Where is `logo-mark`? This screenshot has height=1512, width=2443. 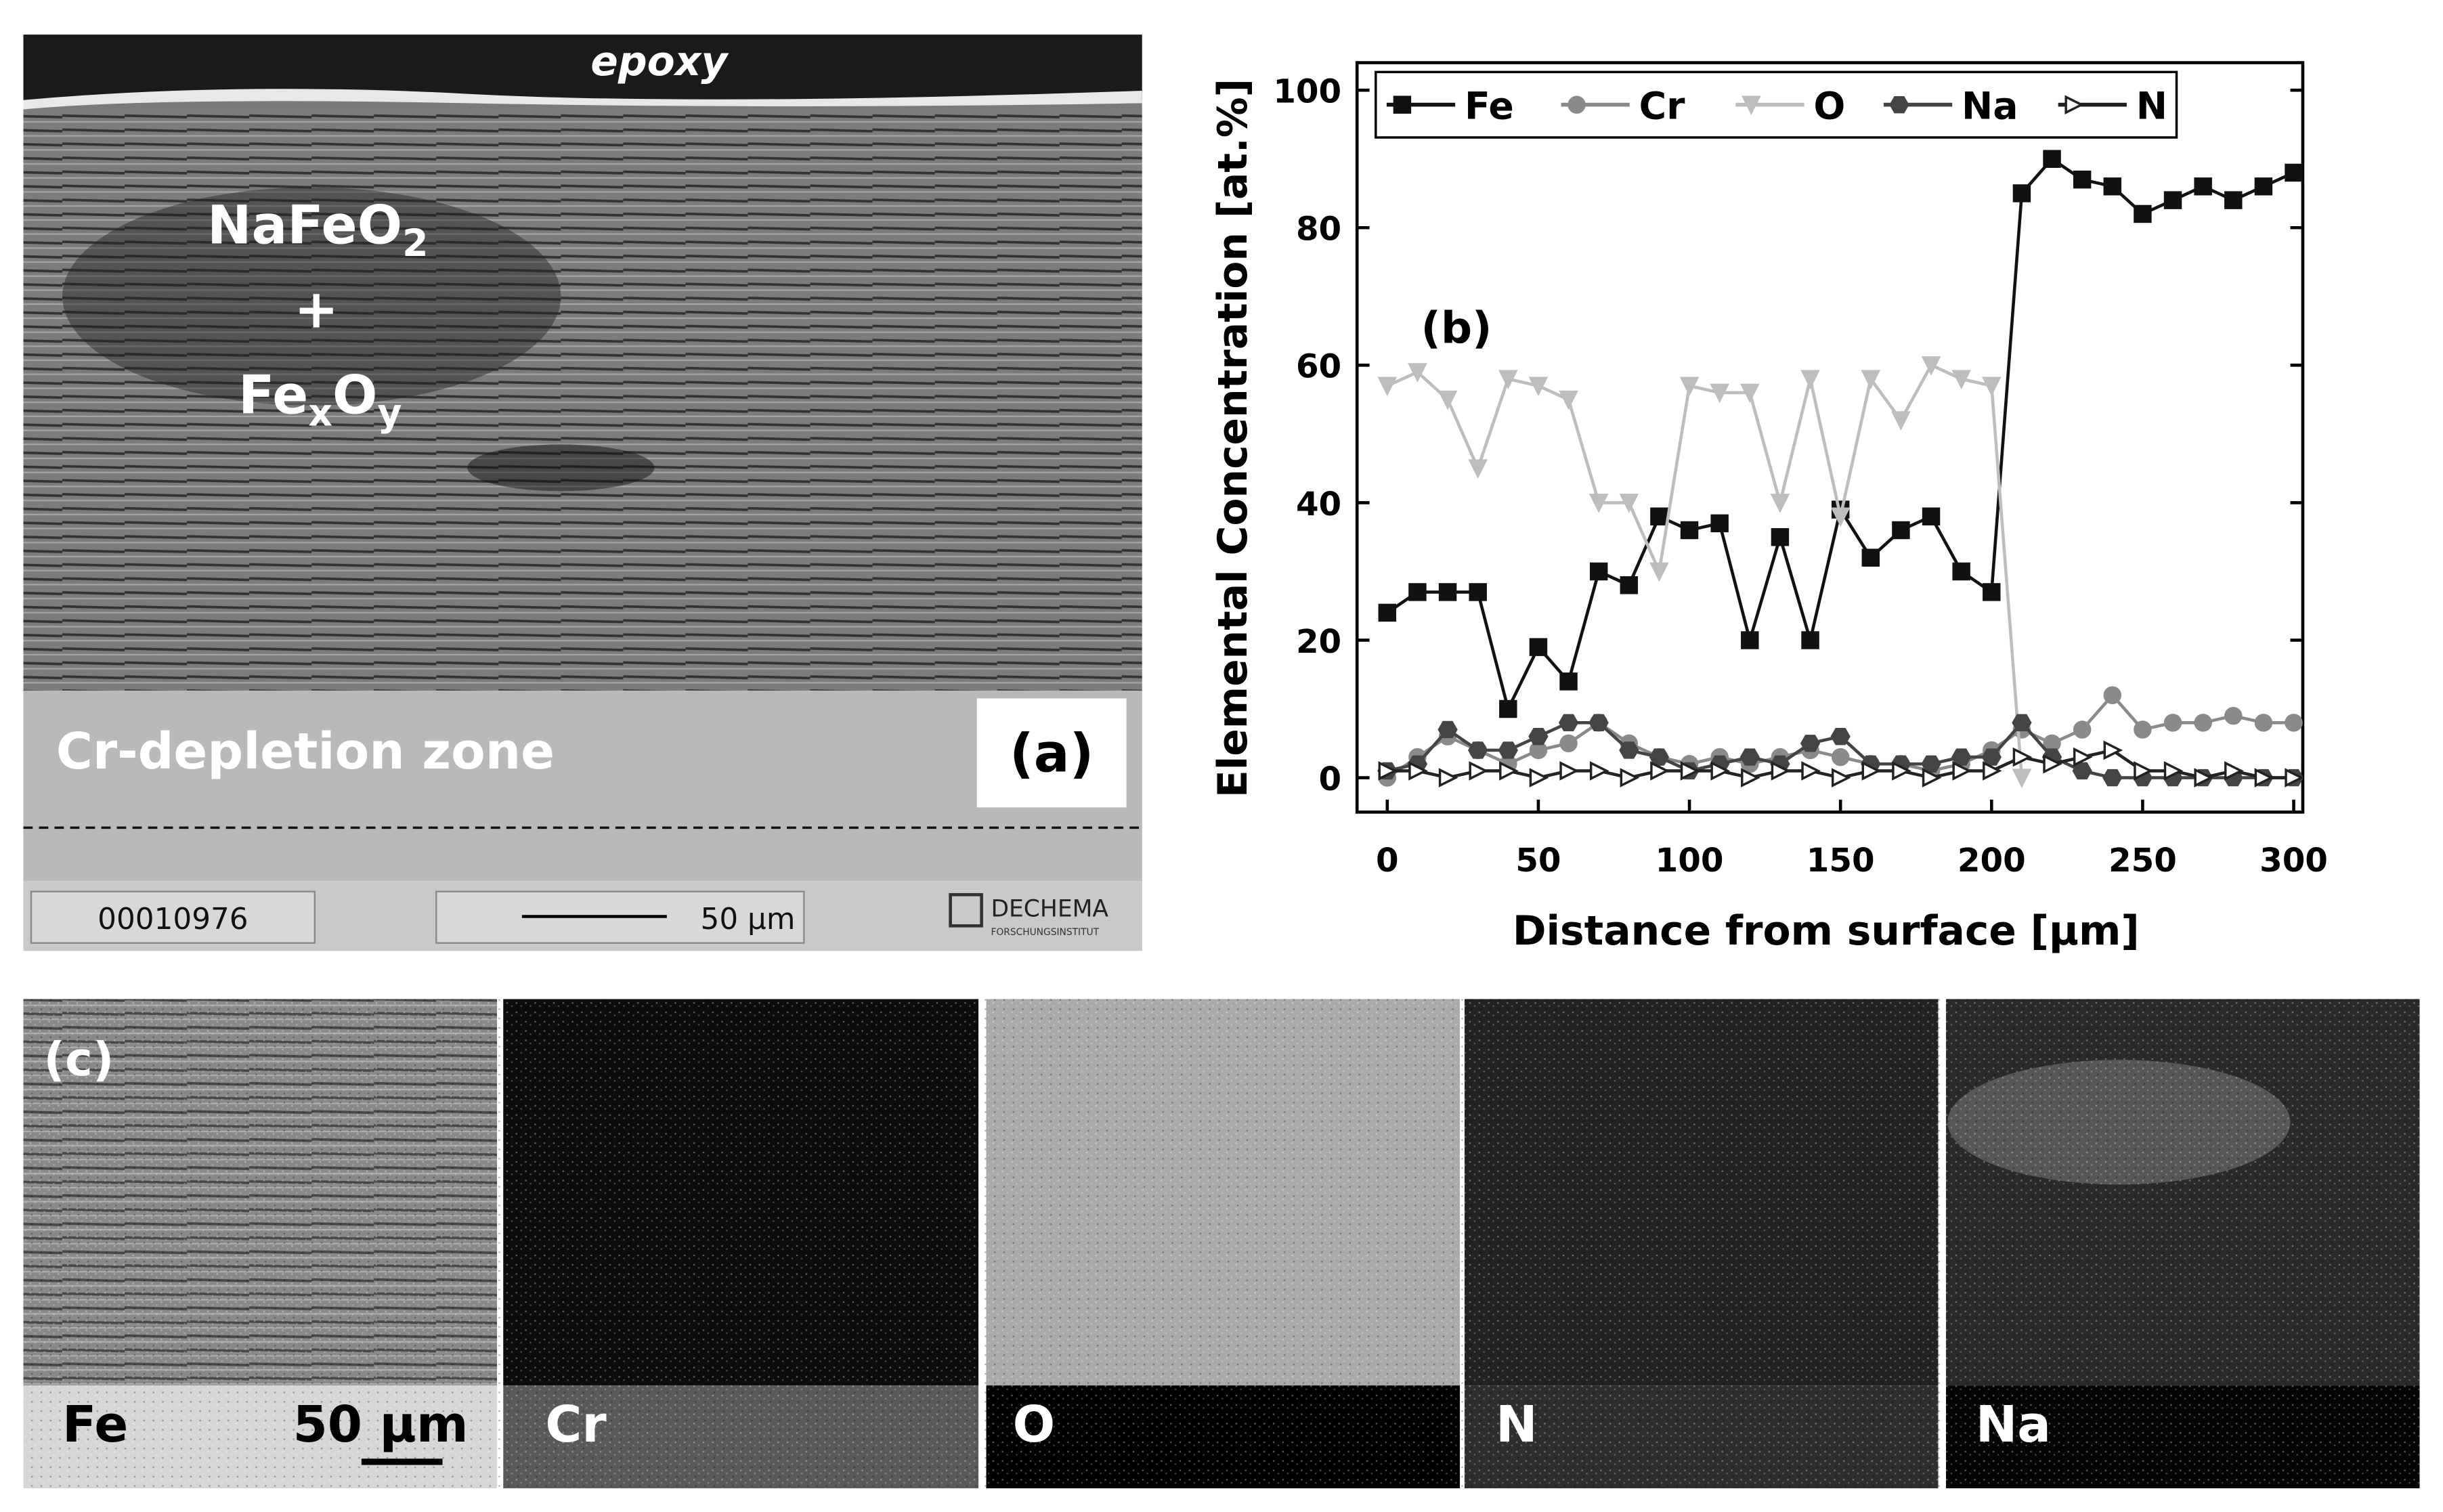
logo-mark is located at coordinates (966, 910).